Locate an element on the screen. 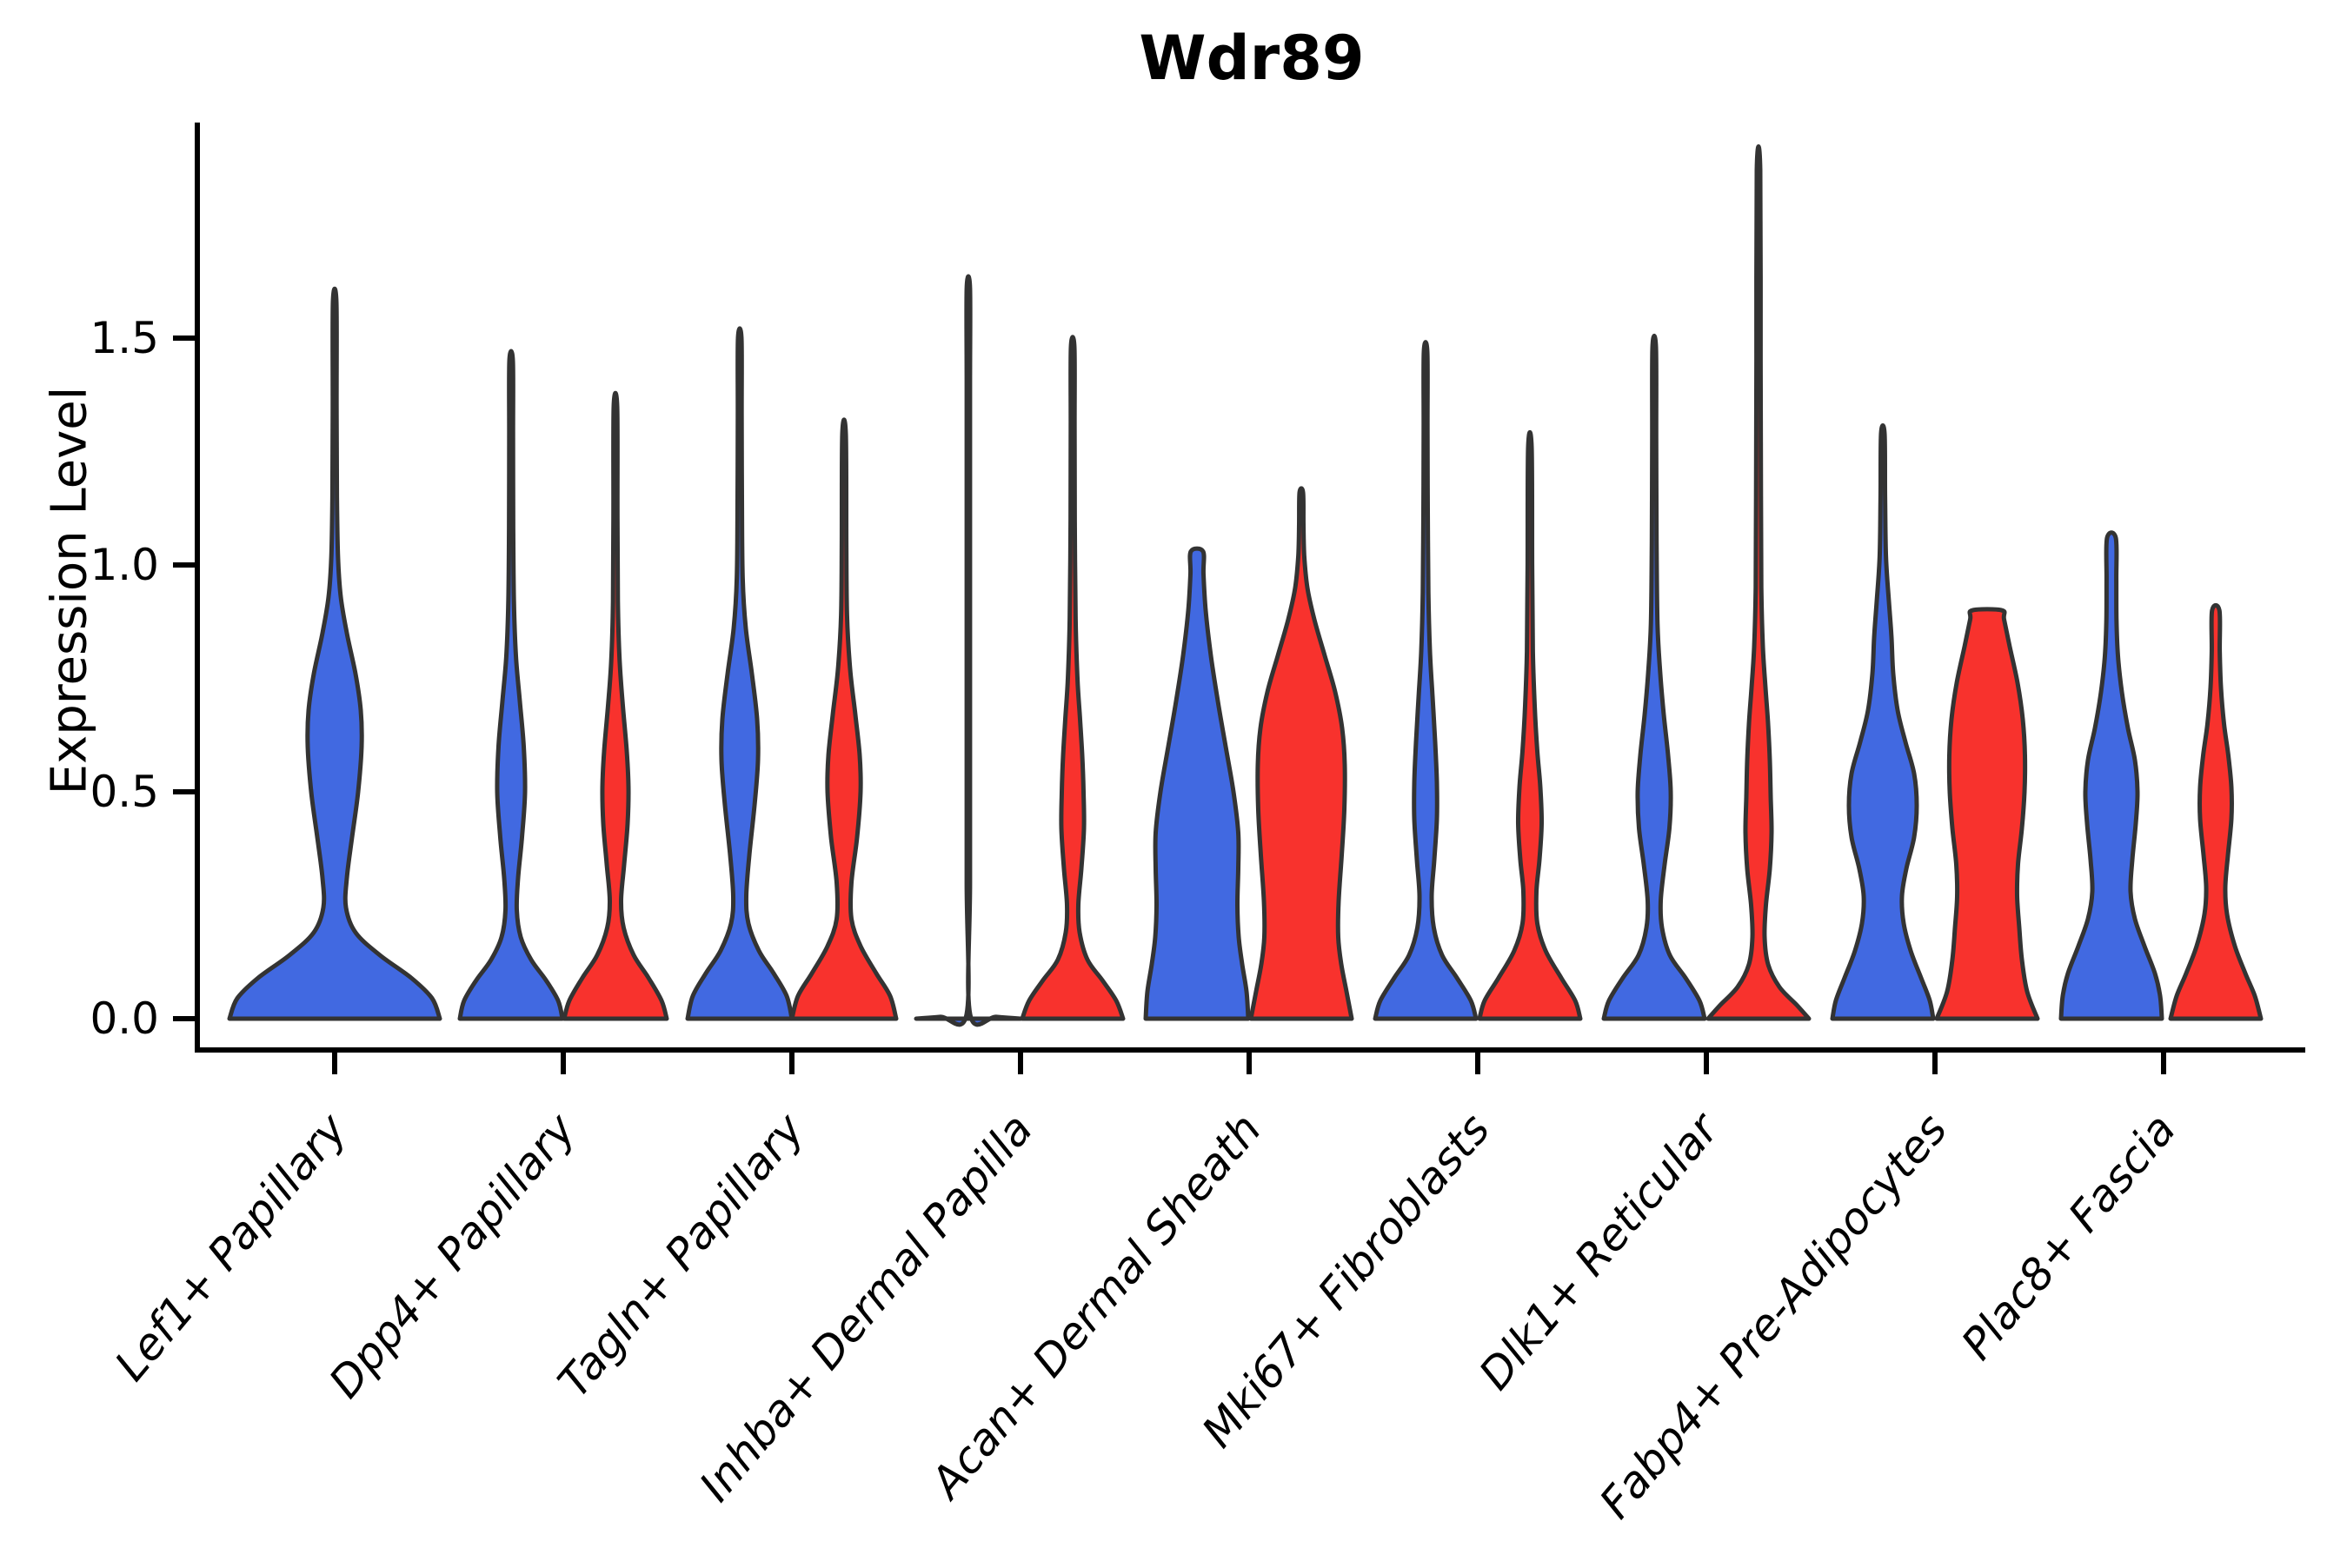 The width and height of the screenshot is (2347, 1568). x-tick-label: Plac8+ Fascia is located at coordinates (2068, 1236).